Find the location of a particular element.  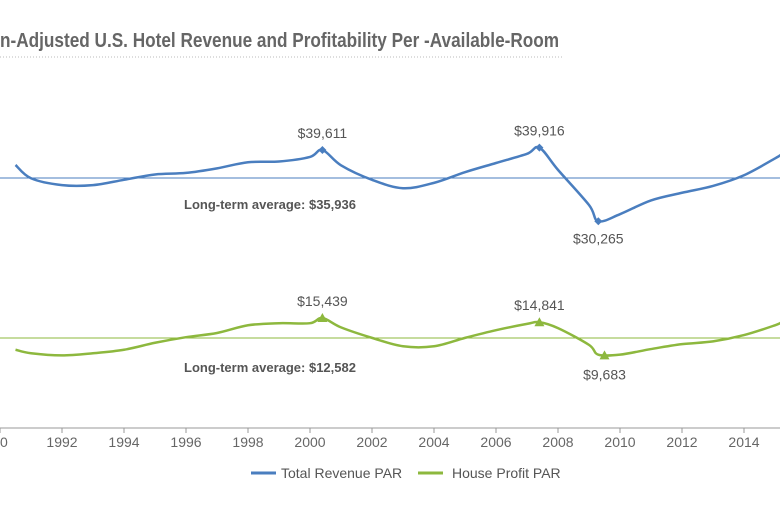

x-tick-label: 90 is located at coordinates (4, 442).